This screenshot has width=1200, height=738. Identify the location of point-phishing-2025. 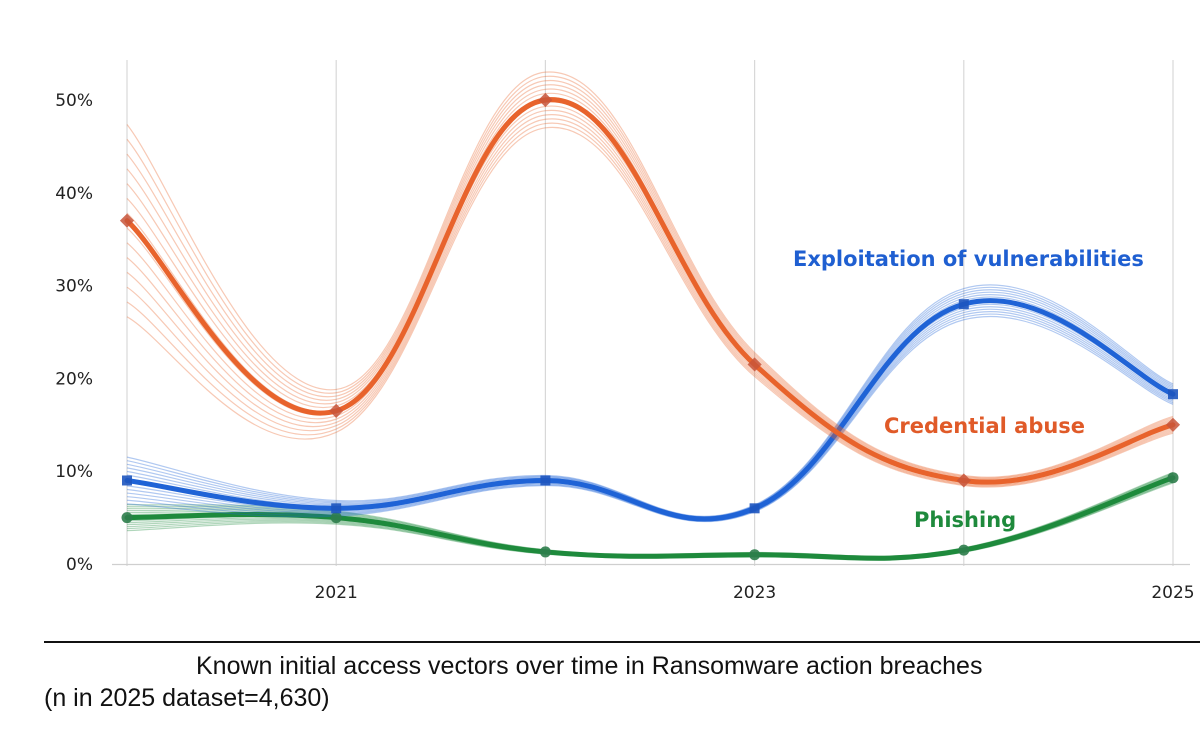
(1173, 478).